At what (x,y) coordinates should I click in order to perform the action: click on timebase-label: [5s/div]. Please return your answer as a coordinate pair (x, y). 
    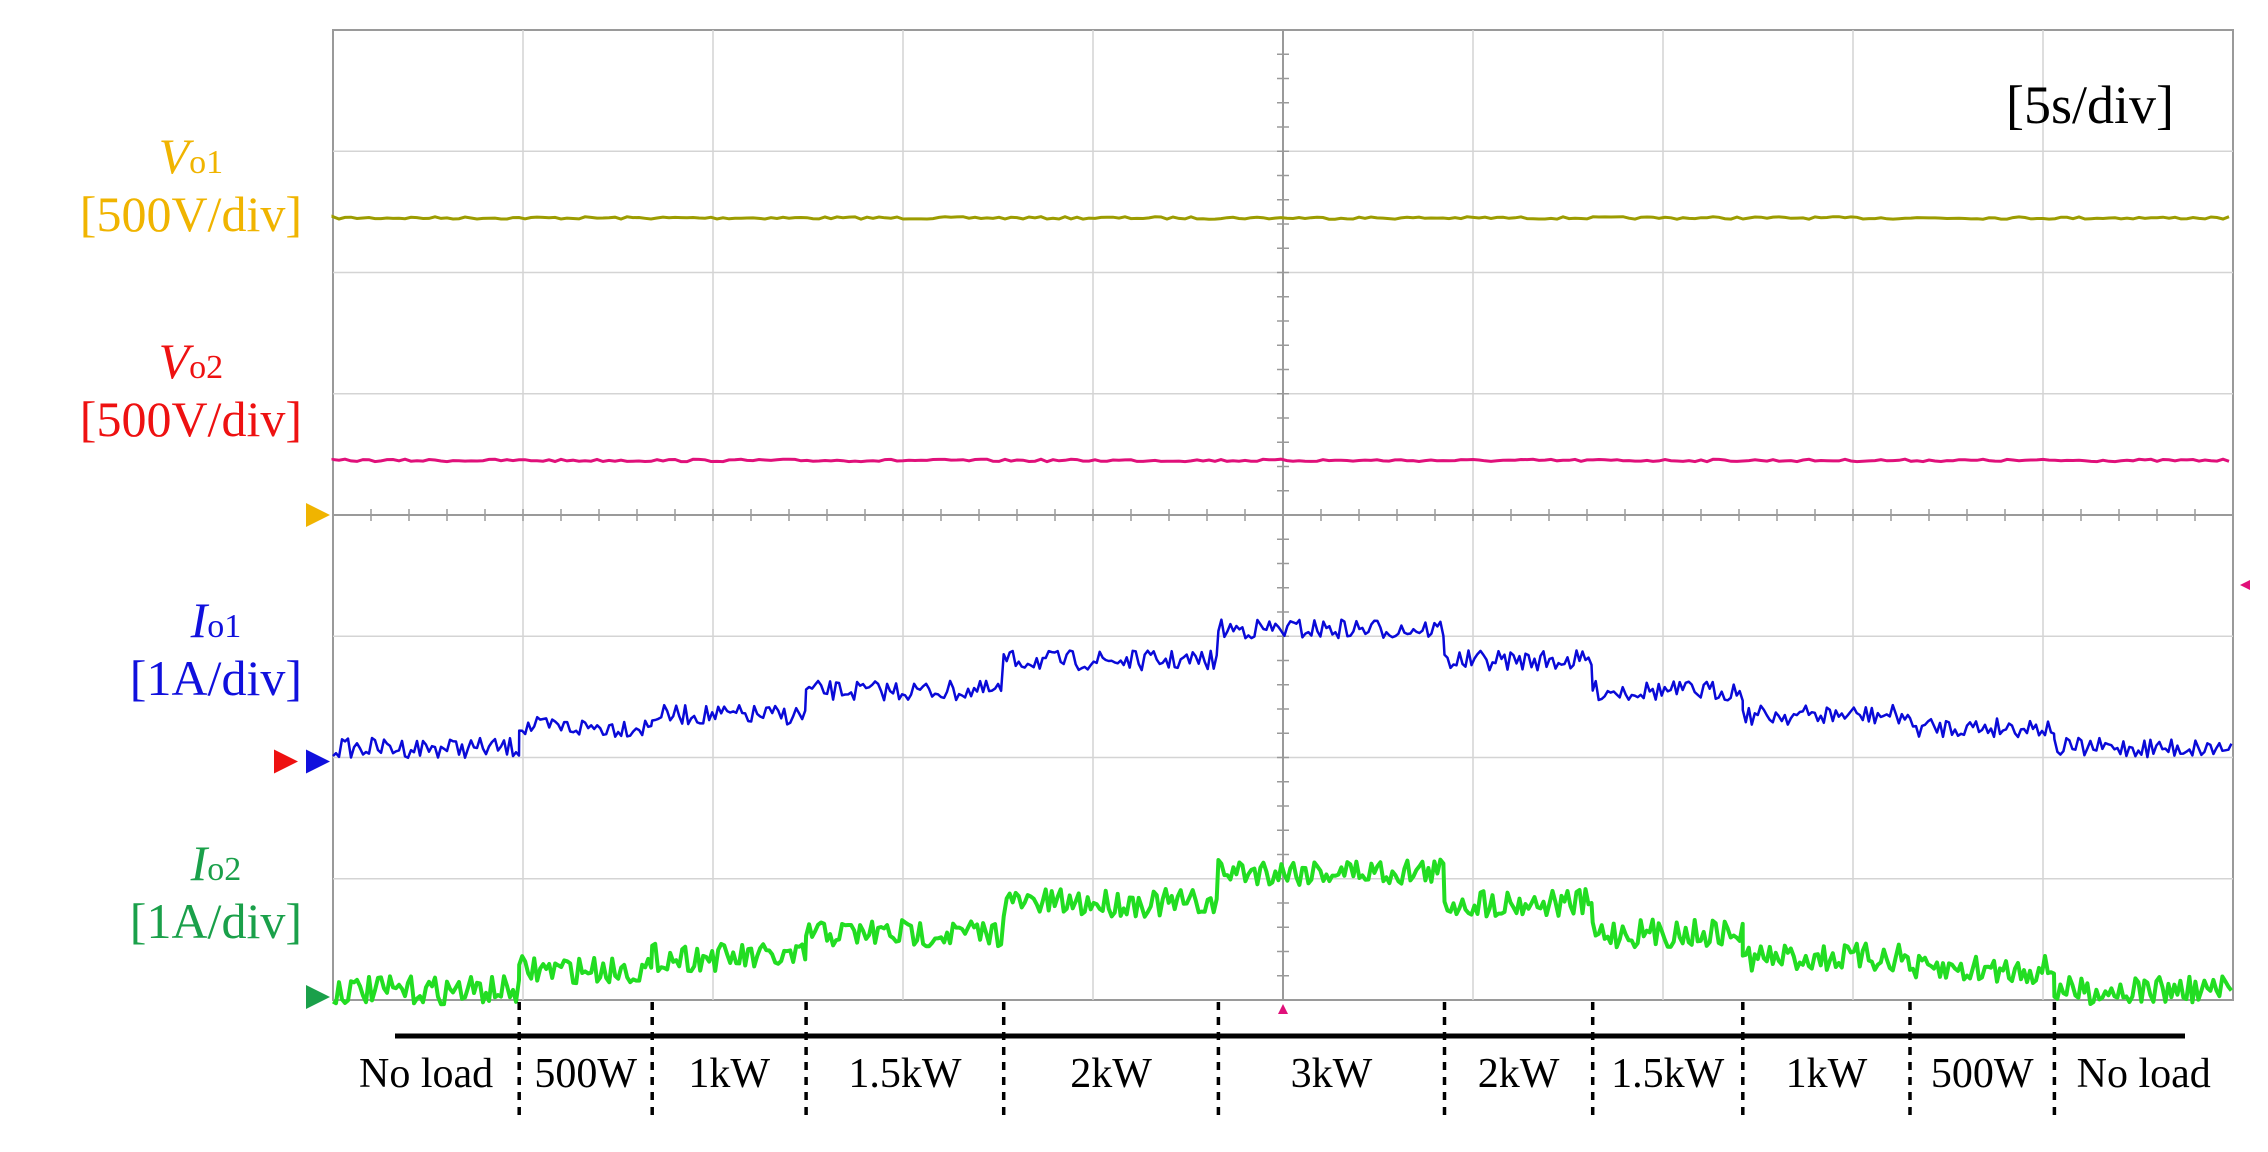
    Looking at the image, I should click on (2090, 105).